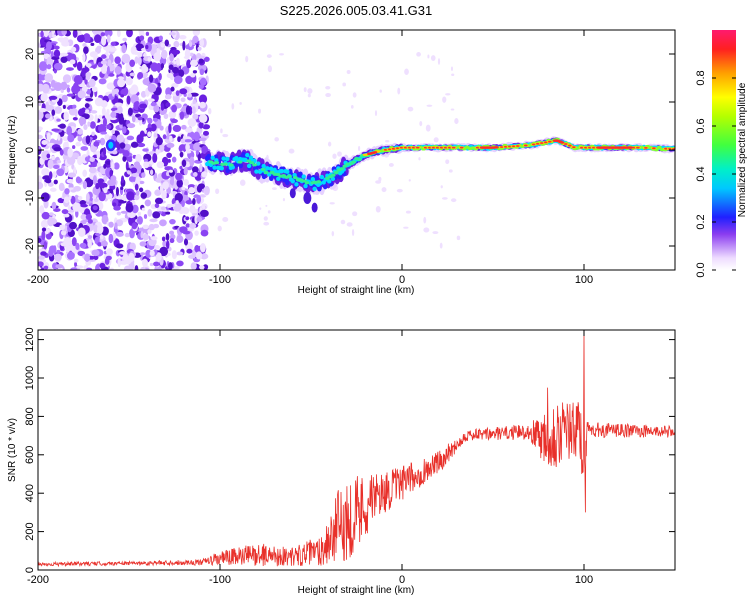  What do you see at coordinates (241, 165) in the screenshot?
I see `ridge-band` at bounding box center [241, 165].